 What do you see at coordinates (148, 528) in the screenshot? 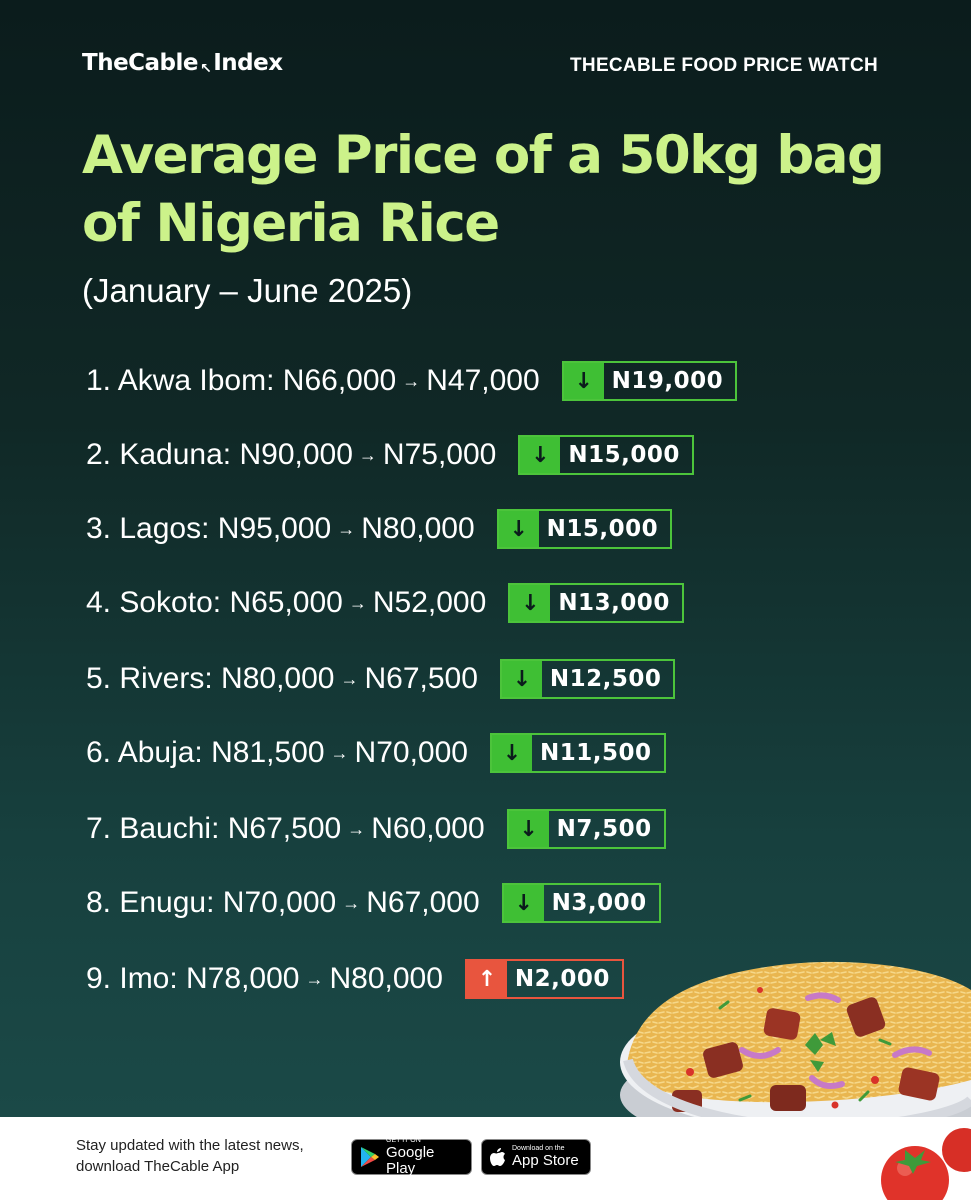
I see `state-label: 3. Lagos:` at bounding box center [148, 528].